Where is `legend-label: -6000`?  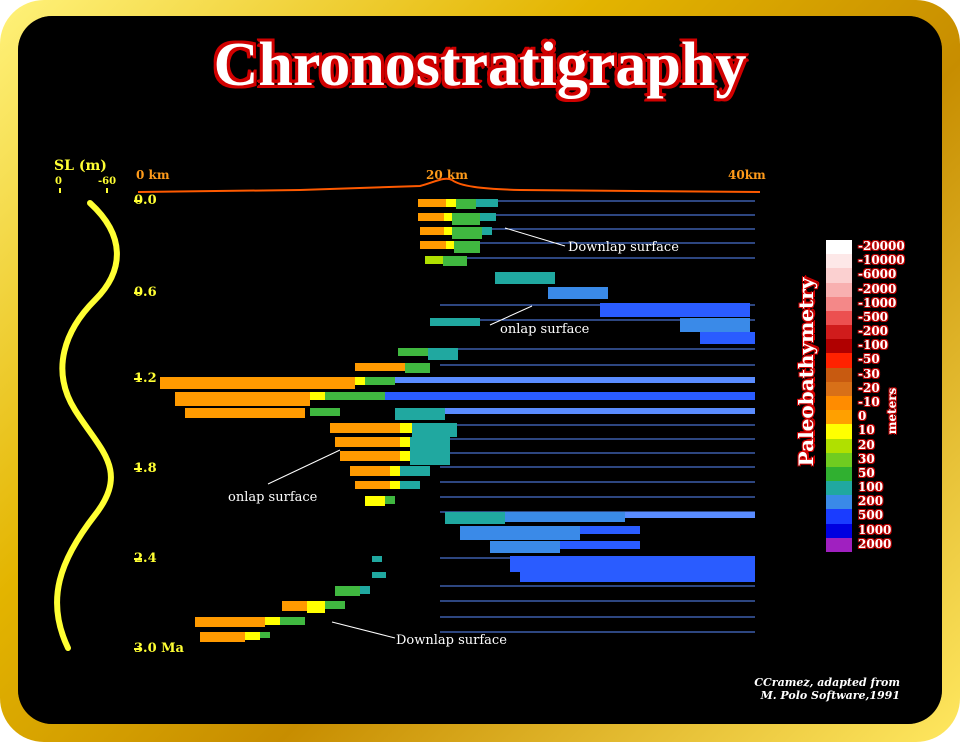
legend-label: -6000 is located at coordinates (877, 274).